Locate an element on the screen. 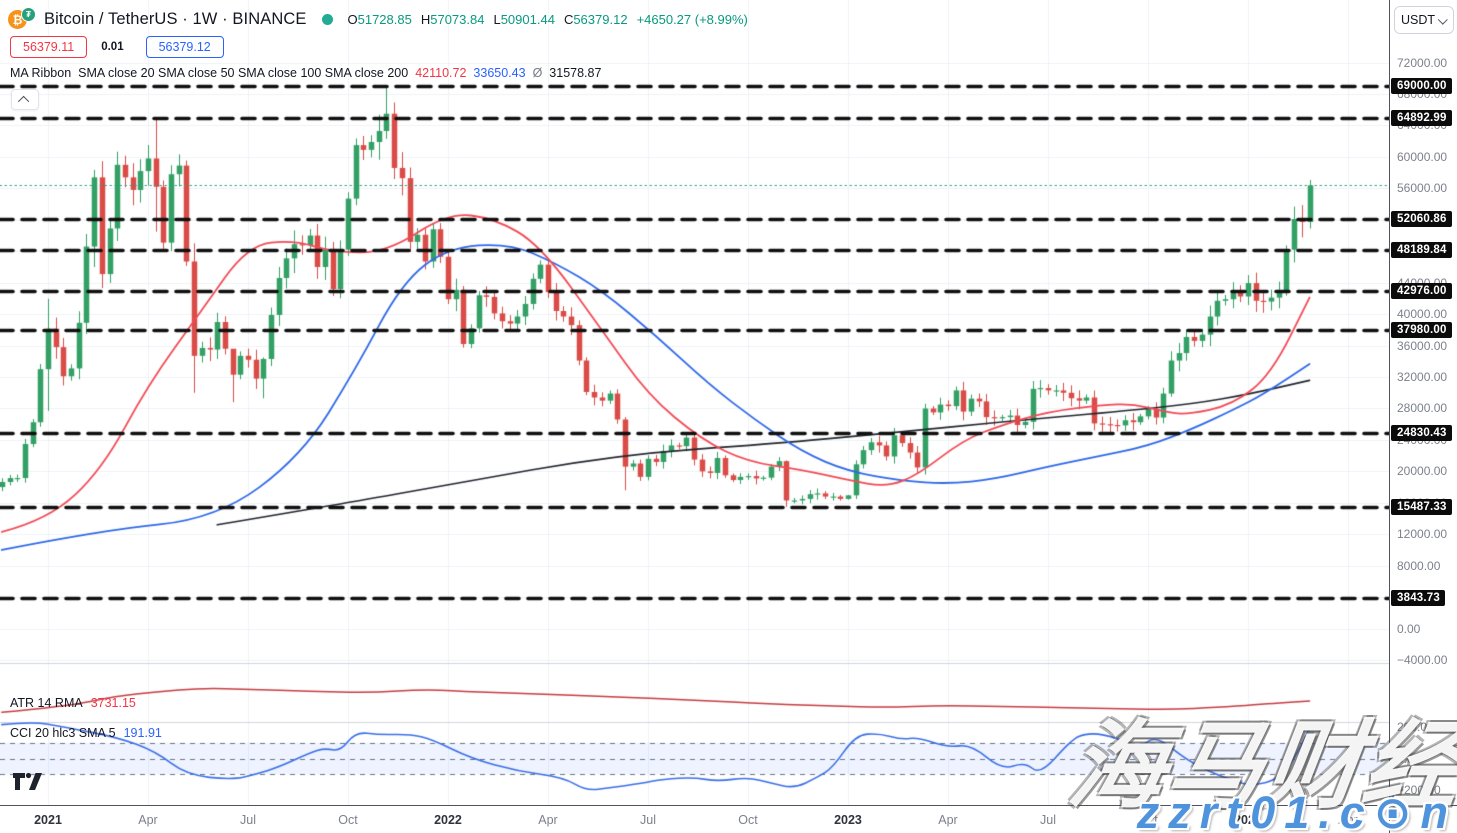 Image resolution: width=1457 pixels, height=833 pixels. pair-icon: ₿ ₮ is located at coordinates (24, 19).